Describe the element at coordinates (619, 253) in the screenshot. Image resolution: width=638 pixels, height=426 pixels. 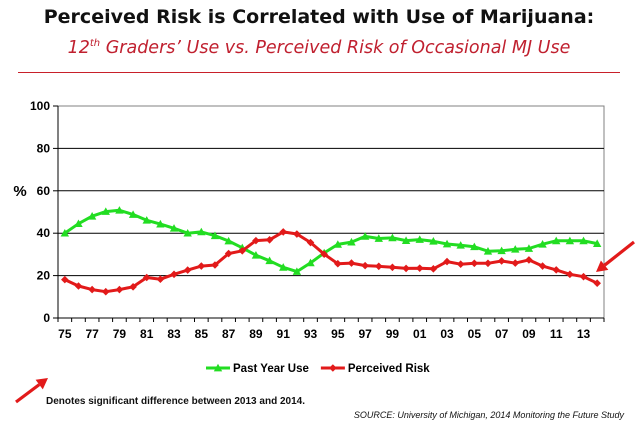
I see `arrow-shaft` at that location.